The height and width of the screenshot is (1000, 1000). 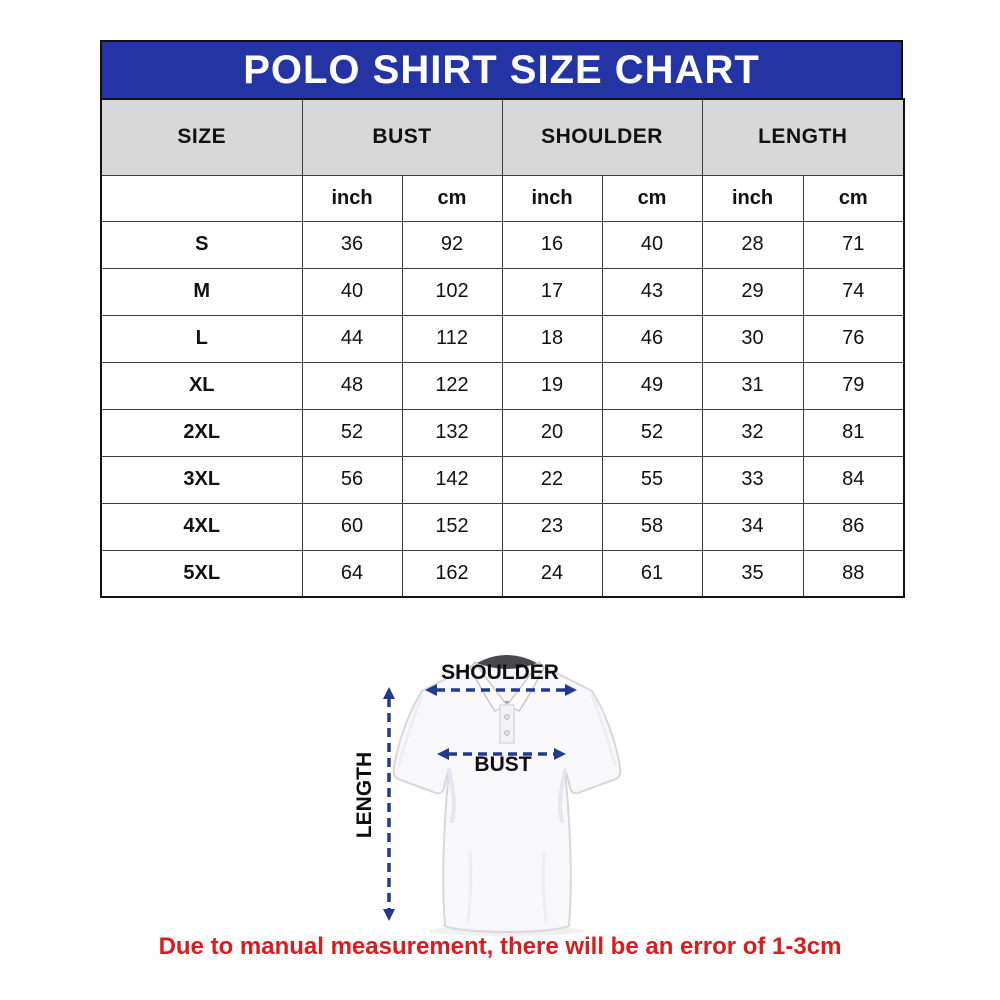 I want to click on table-row: L 44 112 18 46 30 76, so click(x=502, y=338).